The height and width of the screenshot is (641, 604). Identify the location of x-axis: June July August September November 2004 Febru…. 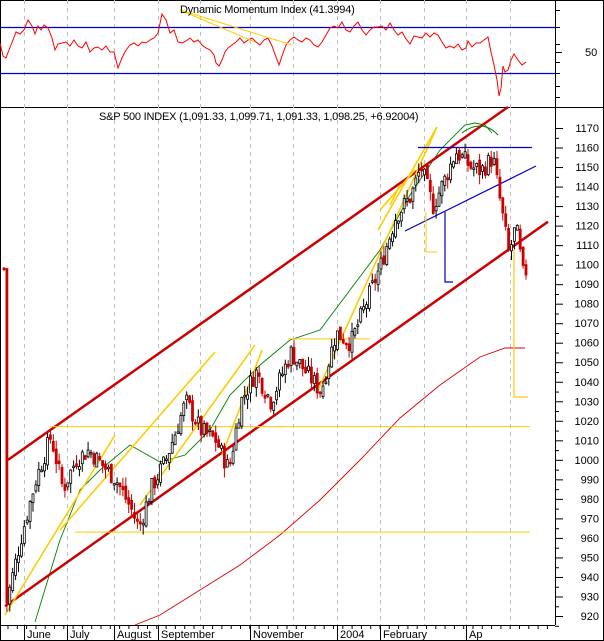
(277, 633).